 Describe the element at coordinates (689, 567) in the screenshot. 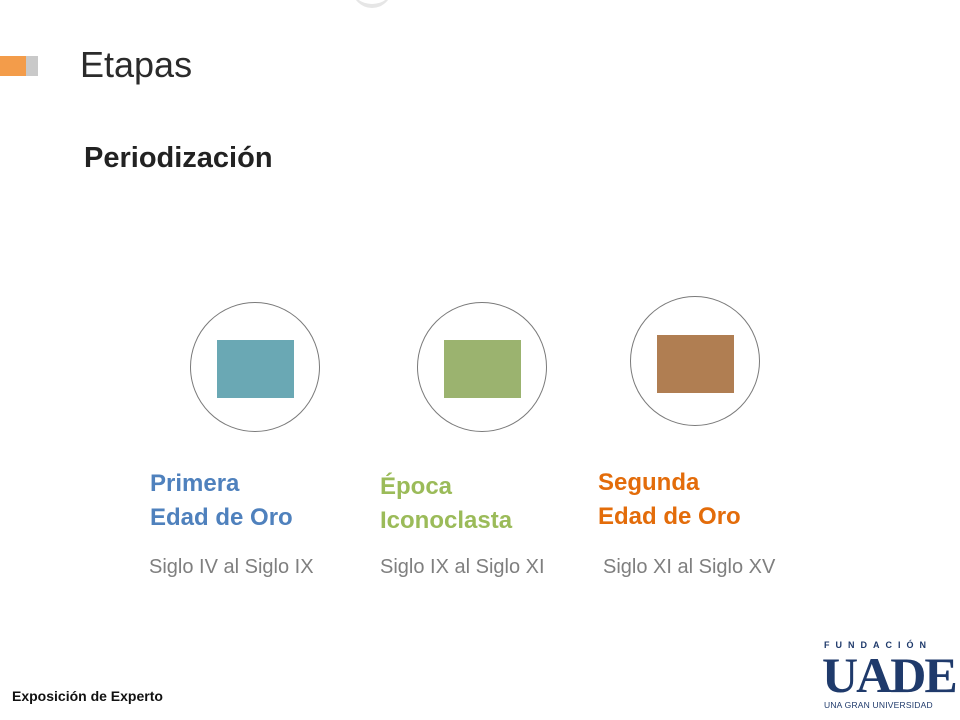

I see `stage-period: Siglo XI al Siglo XV` at that location.